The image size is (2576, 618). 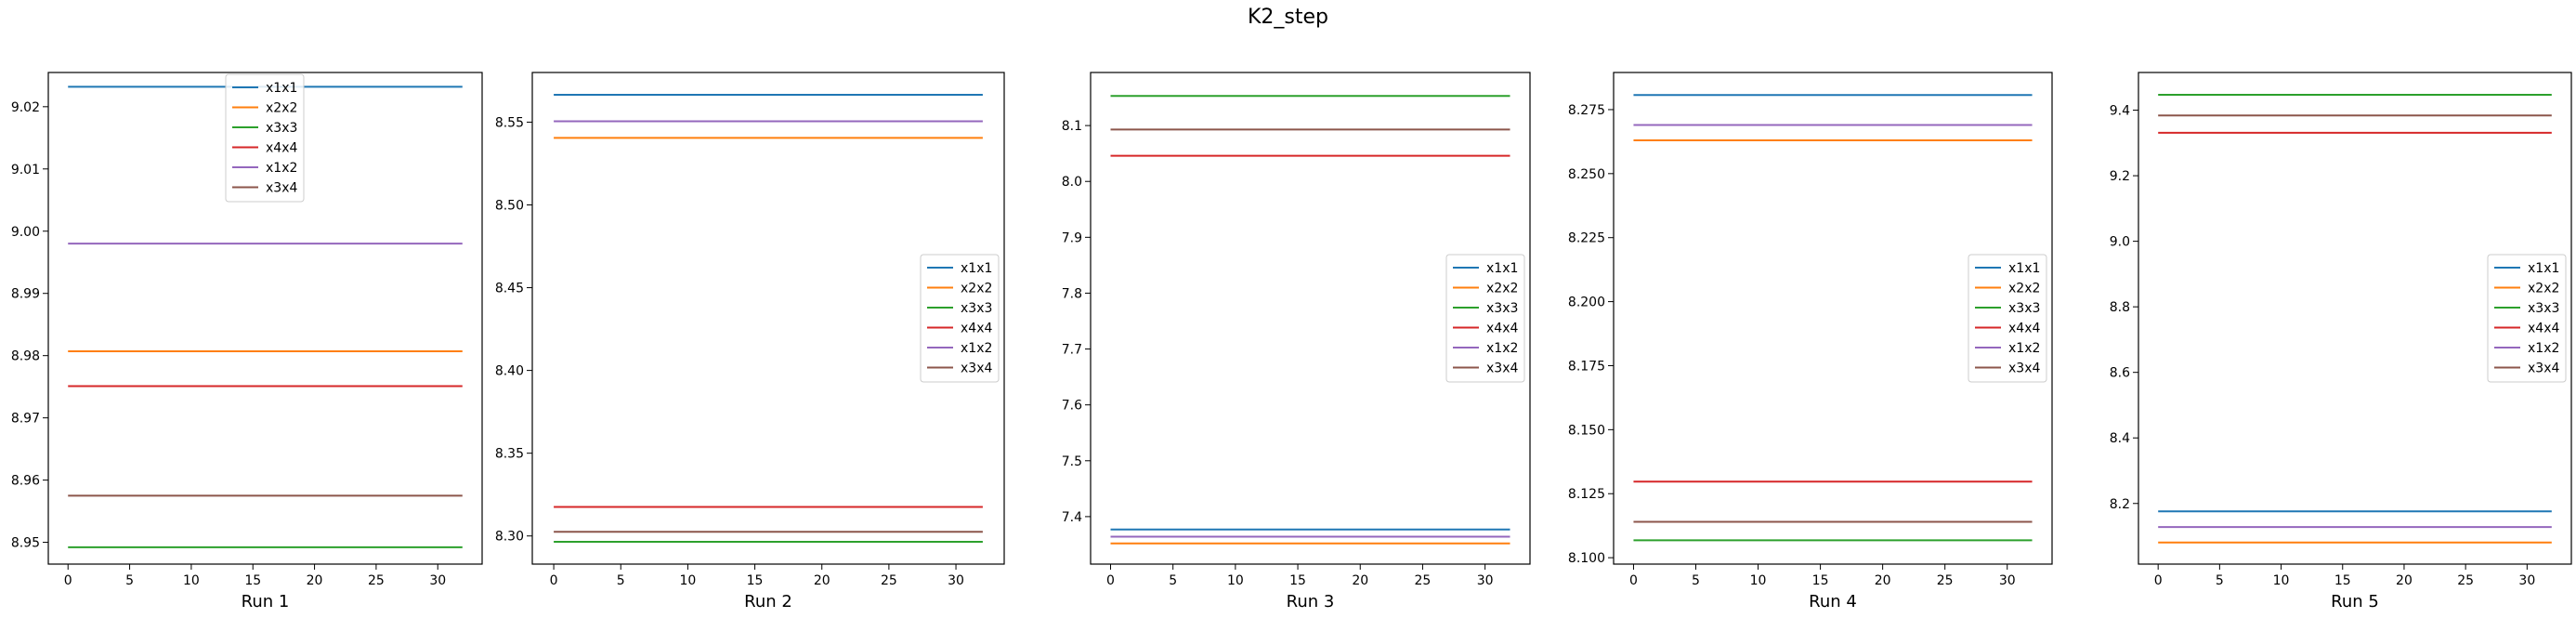 What do you see at coordinates (2120, 242) in the screenshot?
I see `y-tick-label: 9.0` at bounding box center [2120, 242].